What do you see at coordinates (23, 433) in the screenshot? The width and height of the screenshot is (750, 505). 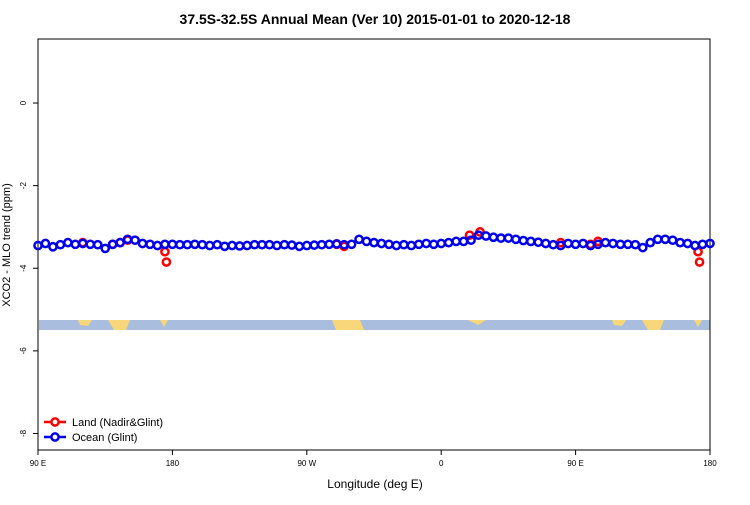 I see `y-tick-label: -8` at bounding box center [23, 433].